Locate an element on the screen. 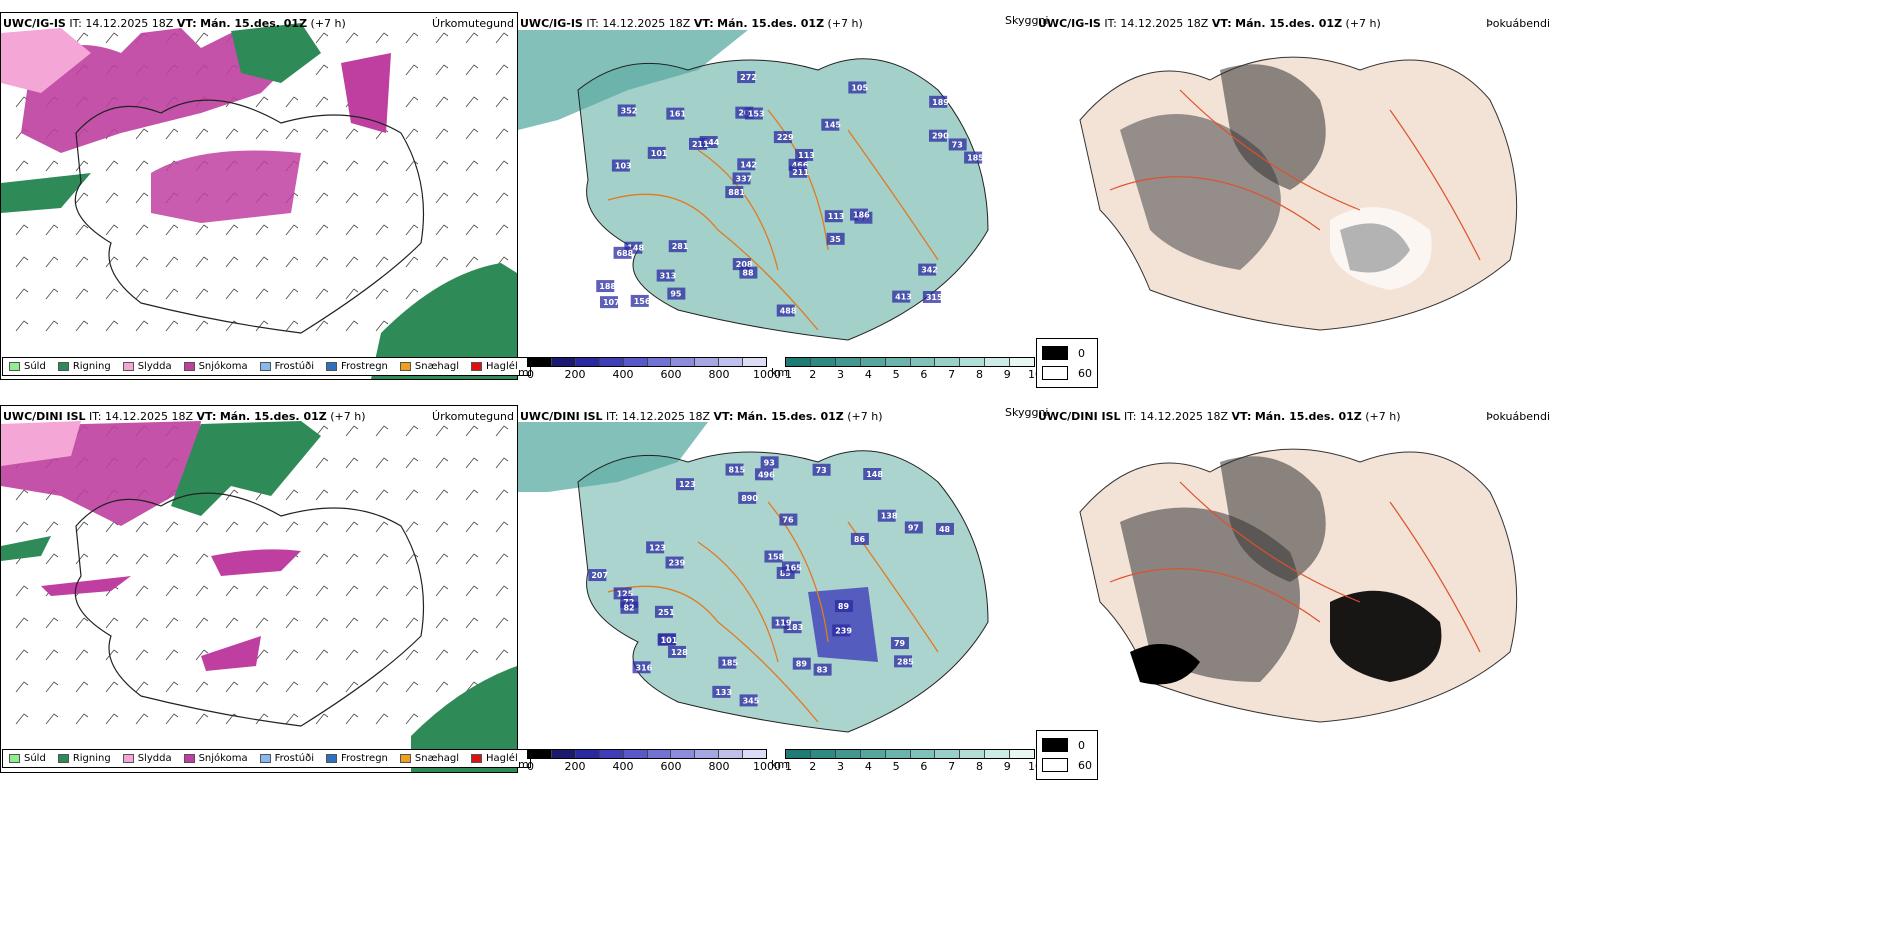 The width and height of the screenshot is (1900, 950). cloud-base-value: 413 is located at coordinates (903, 297).